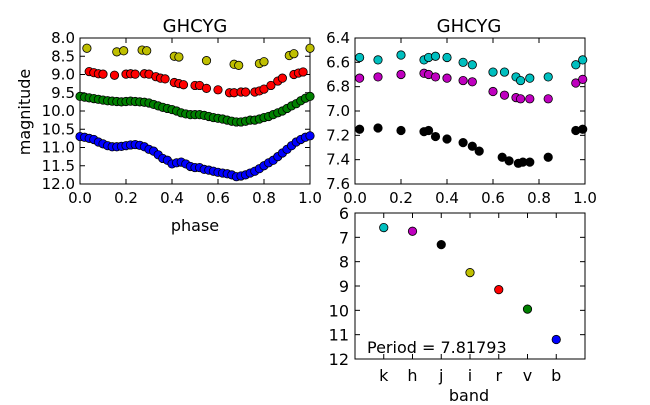  What do you see at coordinates (58, 184) in the screenshot?
I see `y-tick-label: 12.0` at bounding box center [58, 184].